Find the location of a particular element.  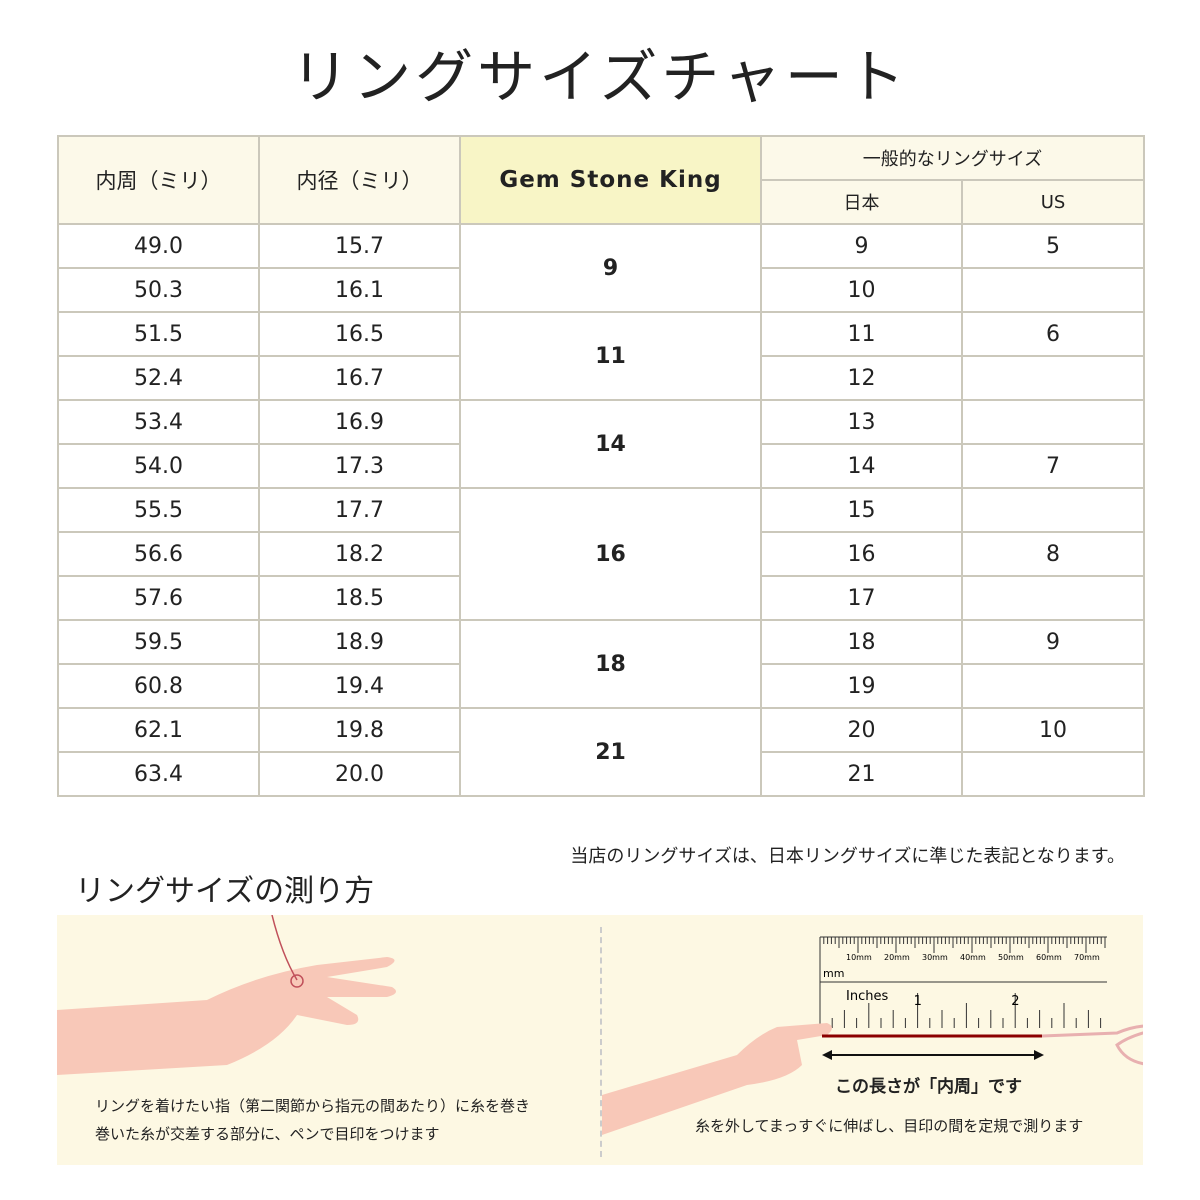

us-size-cell: 10 is located at coordinates (1053, 730).